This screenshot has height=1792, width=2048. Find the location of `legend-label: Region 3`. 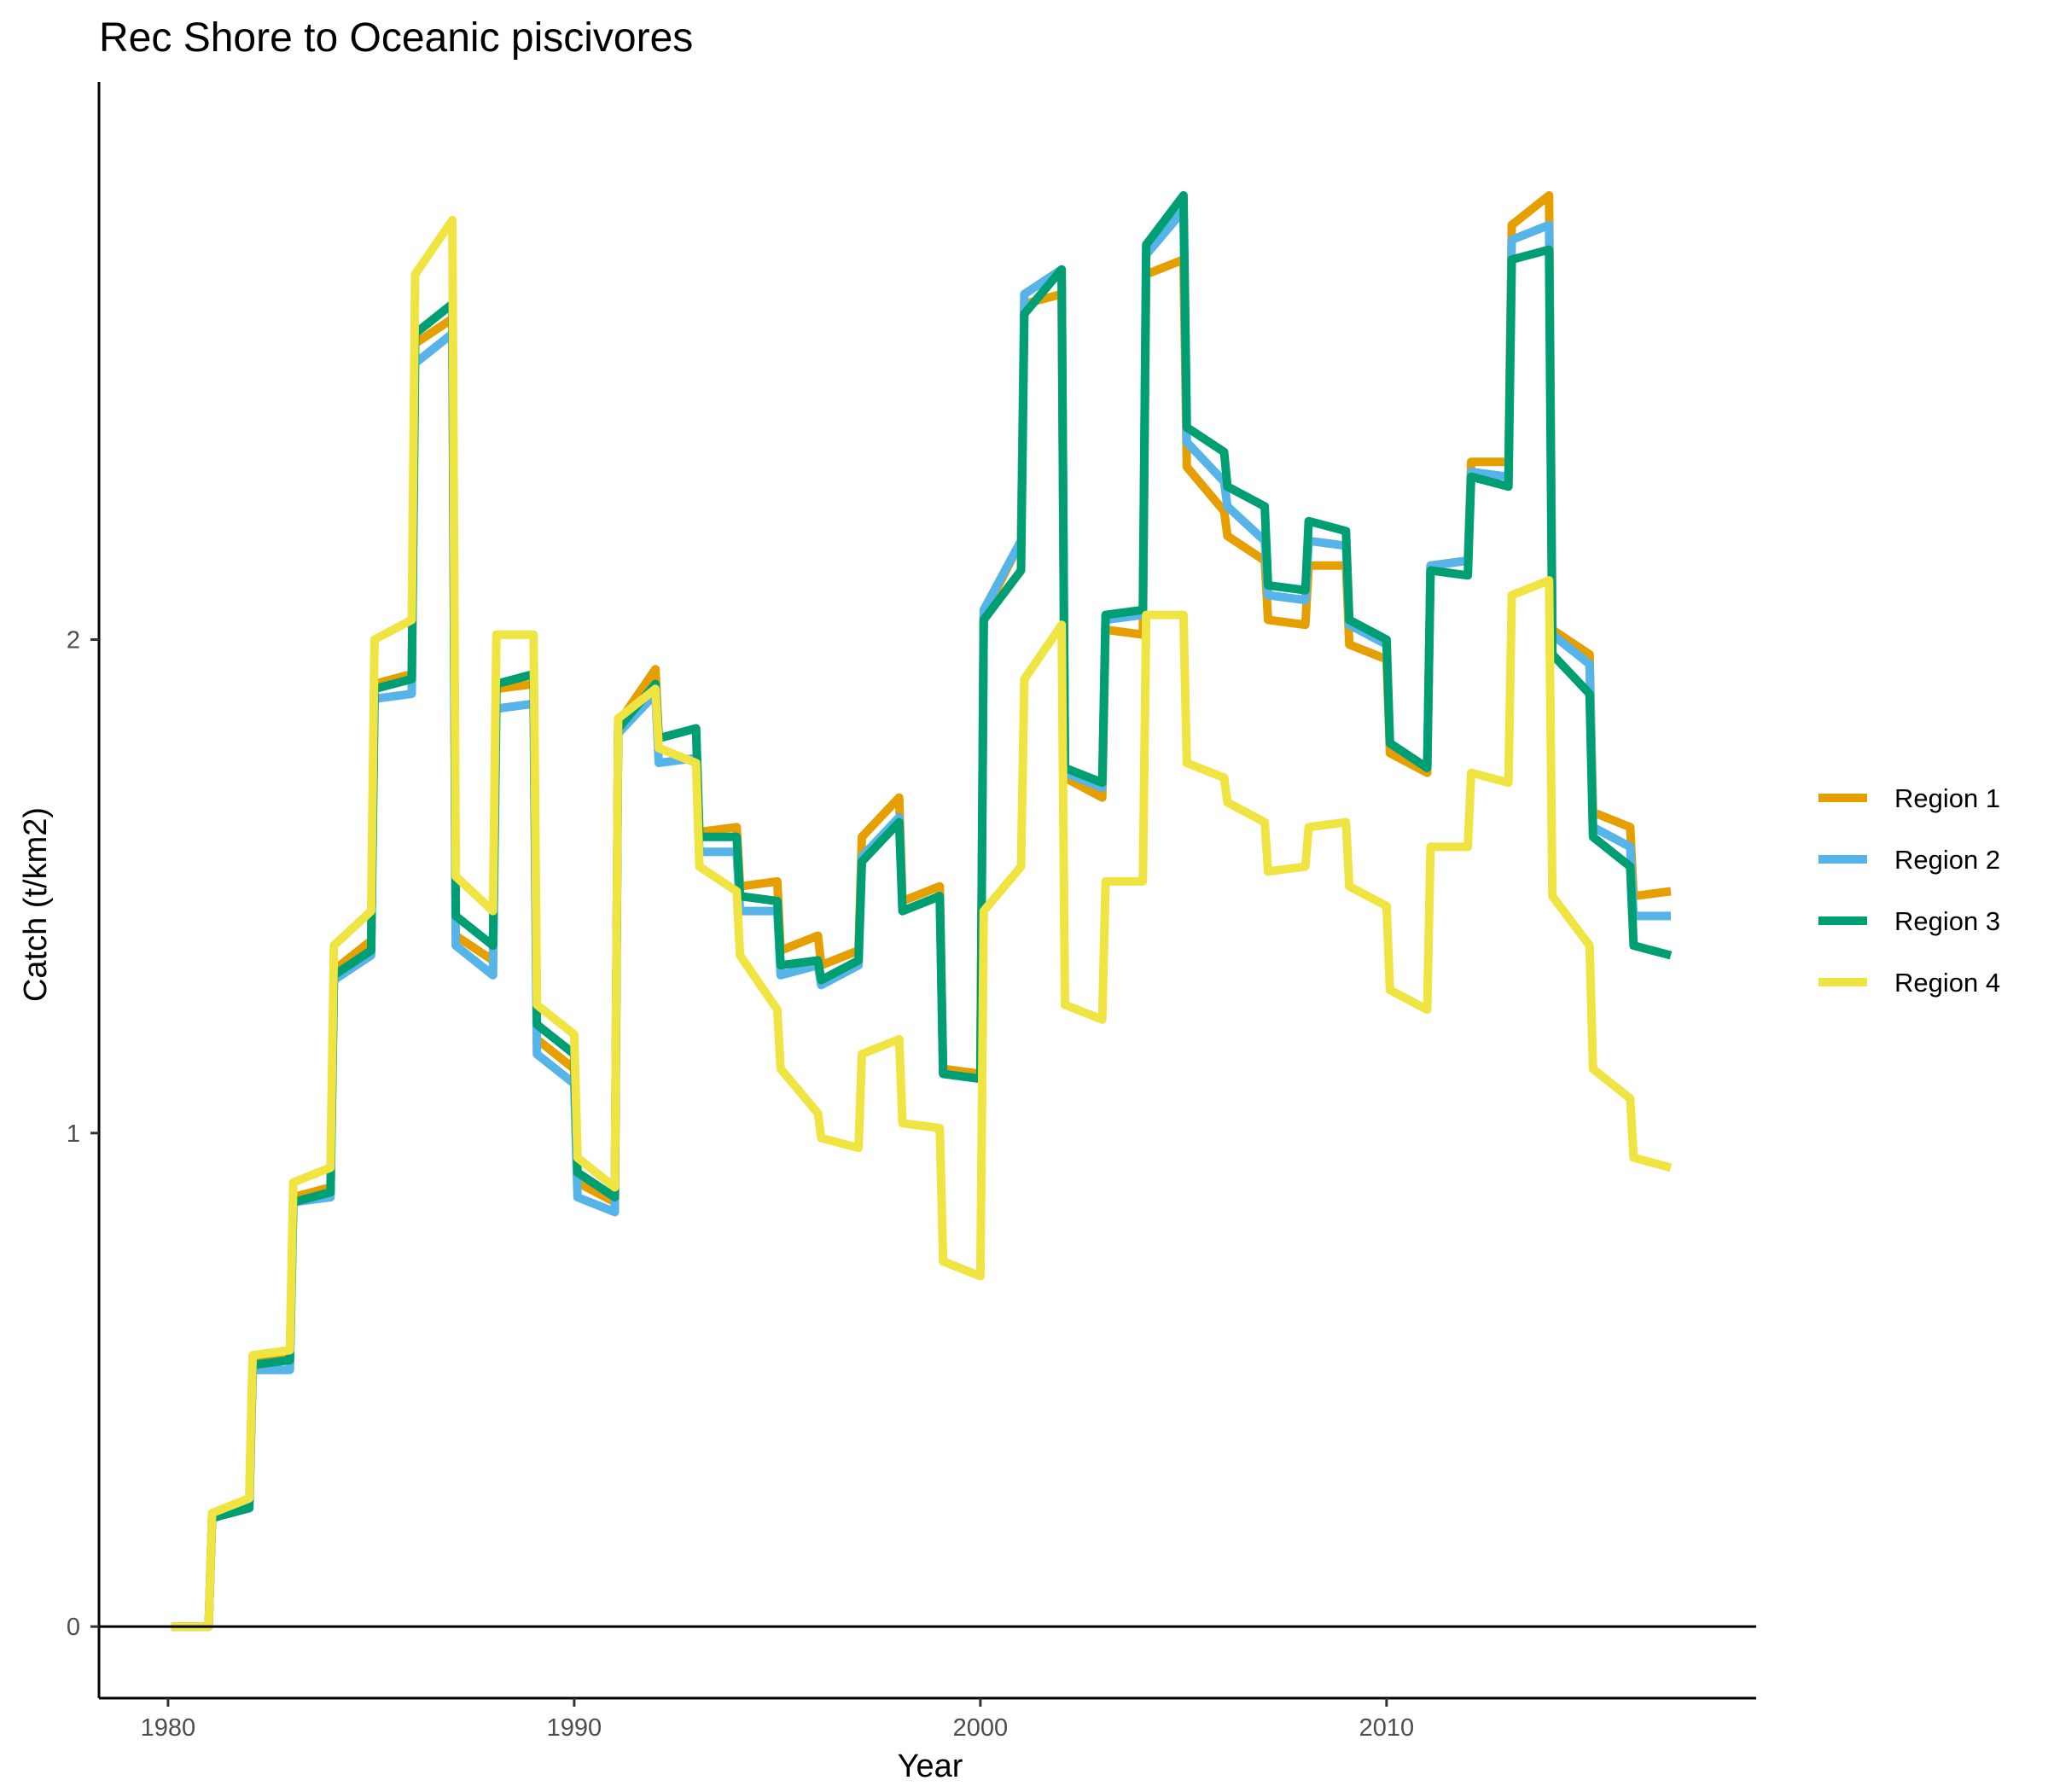

legend-label: Region 3 is located at coordinates (1947, 921).